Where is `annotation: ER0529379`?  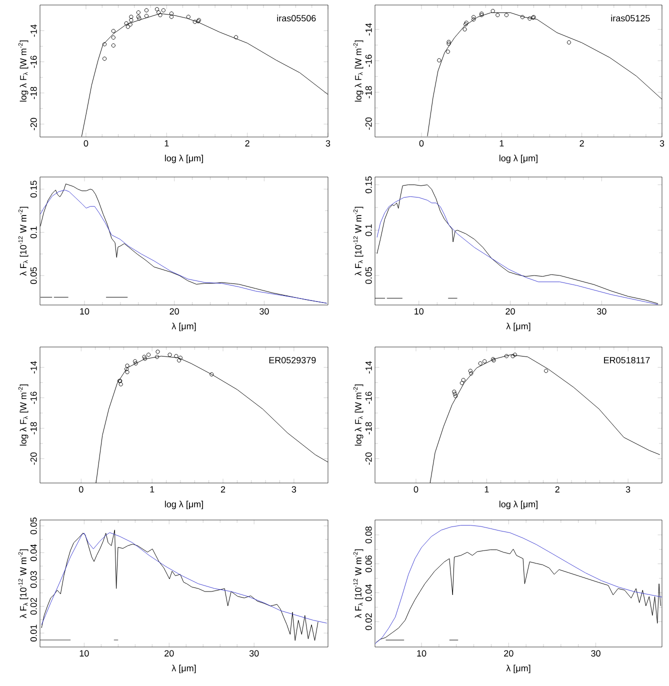 annotation: ER0529379 is located at coordinates (292, 360).